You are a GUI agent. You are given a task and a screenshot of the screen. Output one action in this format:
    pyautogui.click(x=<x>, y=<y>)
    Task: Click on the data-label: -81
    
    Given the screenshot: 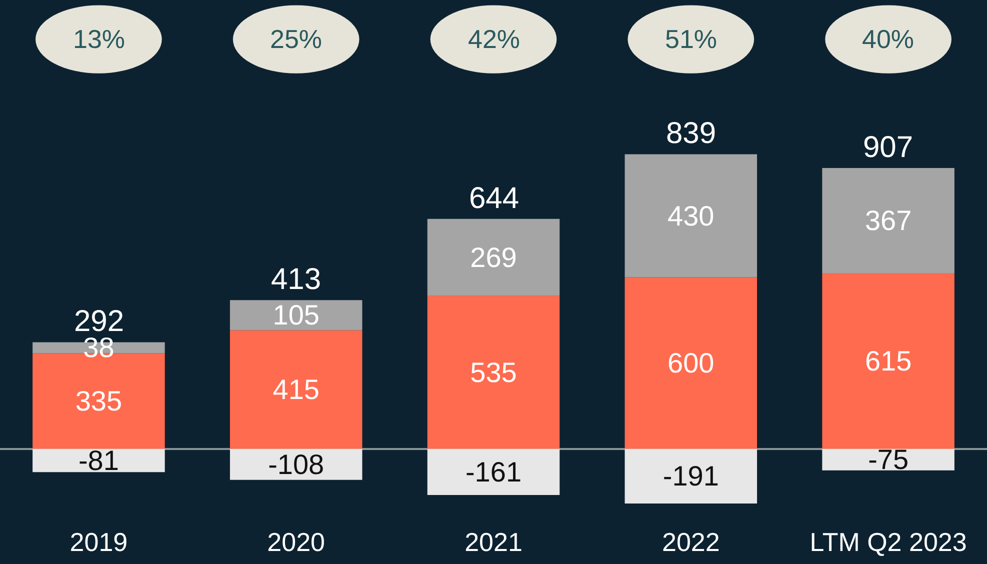 What is the action you would take?
    pyautogui.click(x=98, y=460)
    